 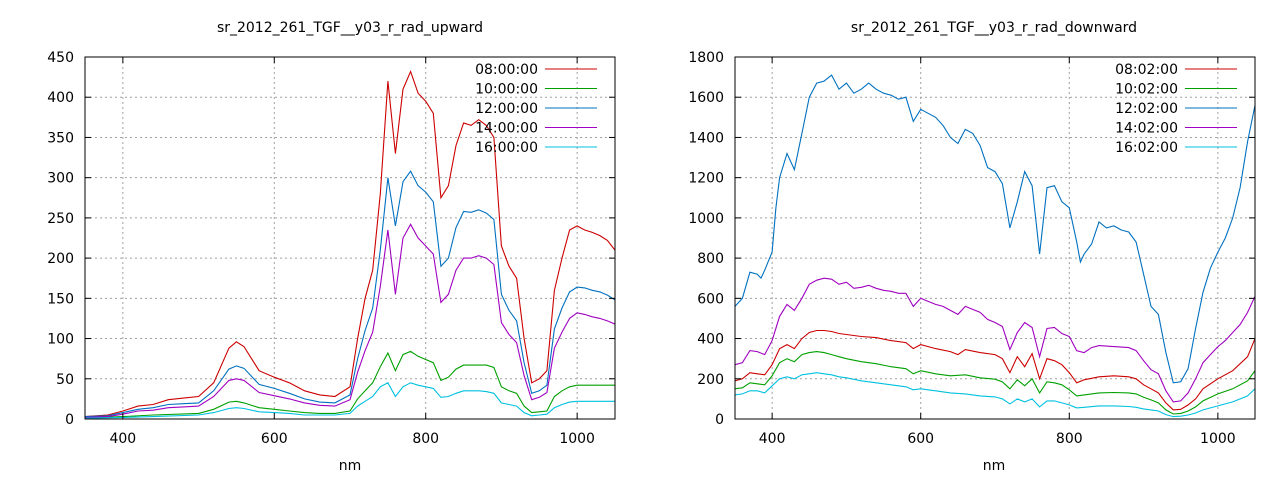 What do you see at coordinates (60, 299) in the screenshot?
I see `y-tick-label: 150` at bounding box center [60, 299].